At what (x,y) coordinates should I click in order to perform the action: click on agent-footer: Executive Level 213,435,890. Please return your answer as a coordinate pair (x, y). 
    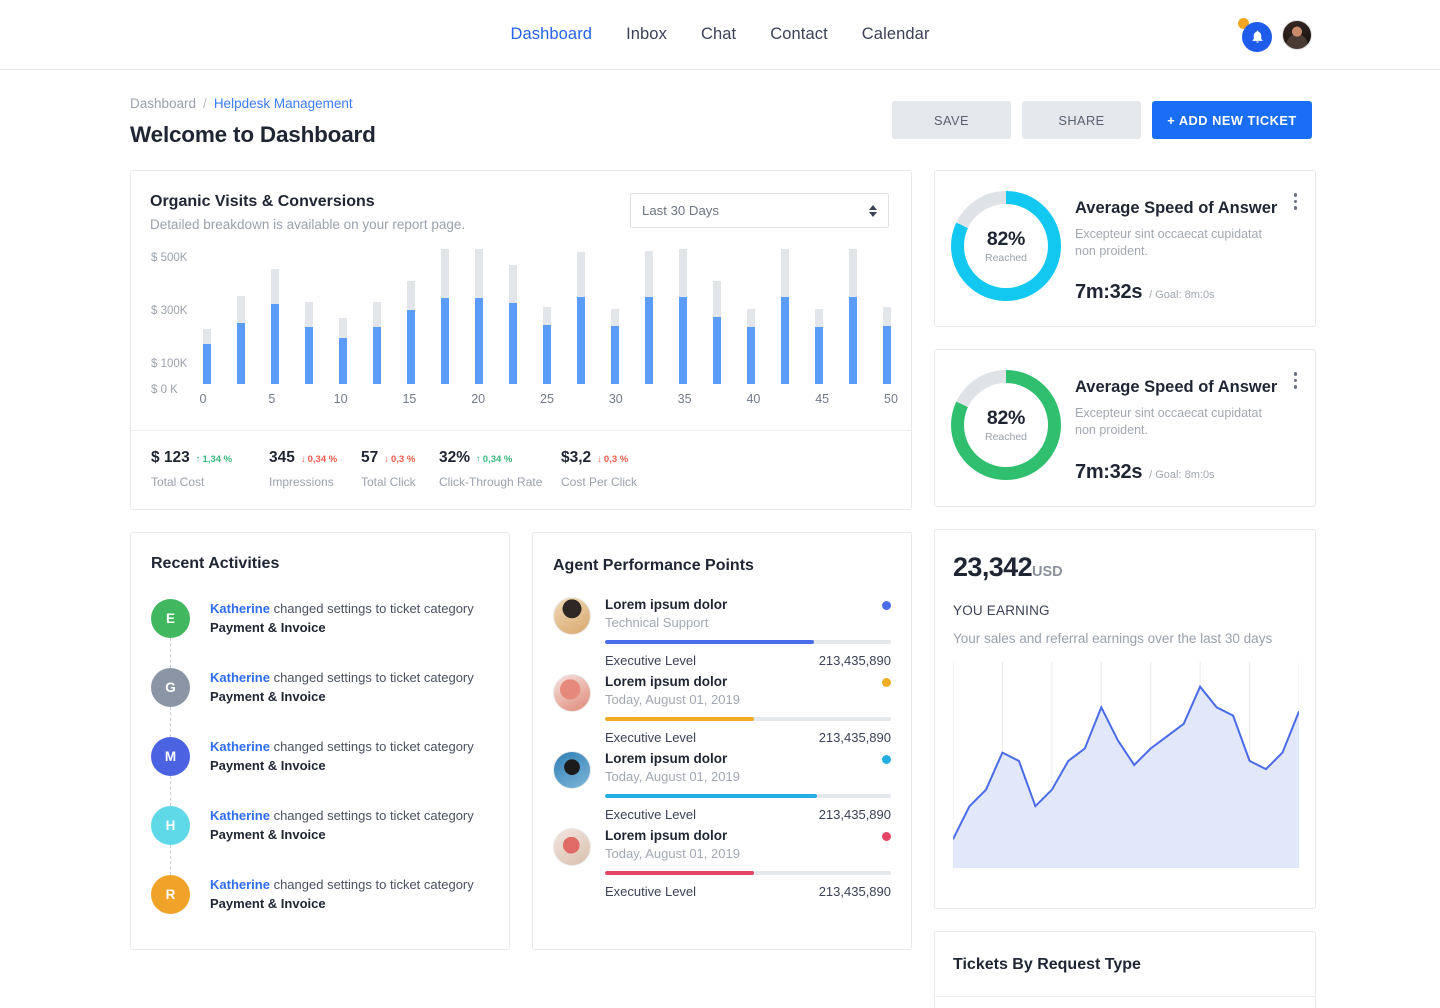
    Looking at the image, I should click on (748, 737).